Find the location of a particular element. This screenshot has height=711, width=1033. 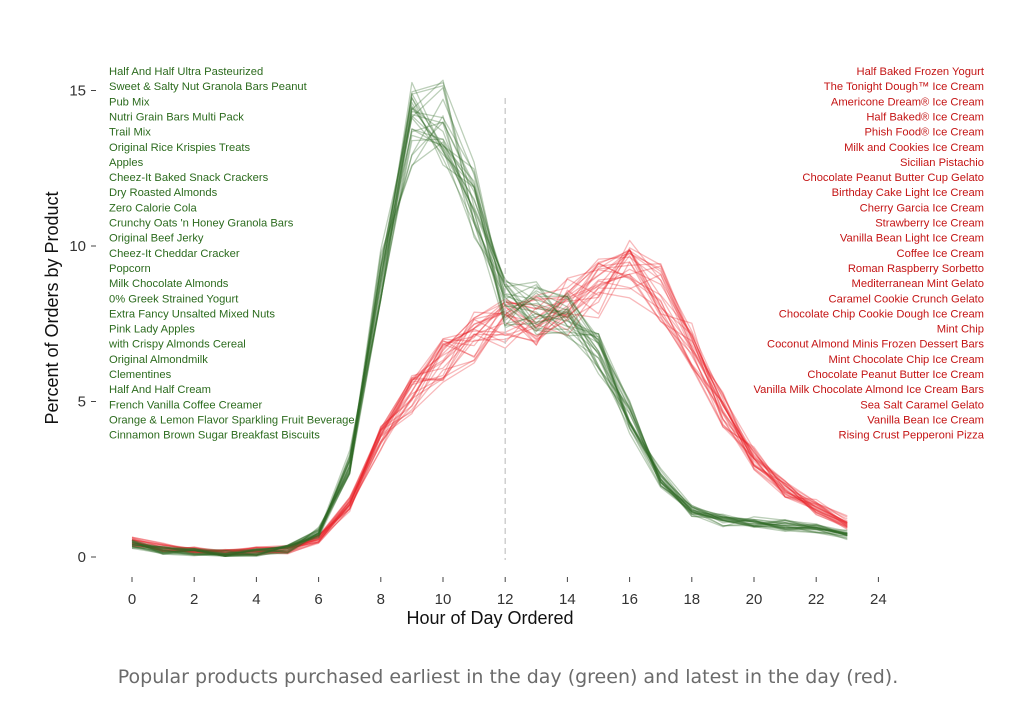

late-series-label: Chocolate Peanut Butter Ice Cream is located at coordinates (895, 375).